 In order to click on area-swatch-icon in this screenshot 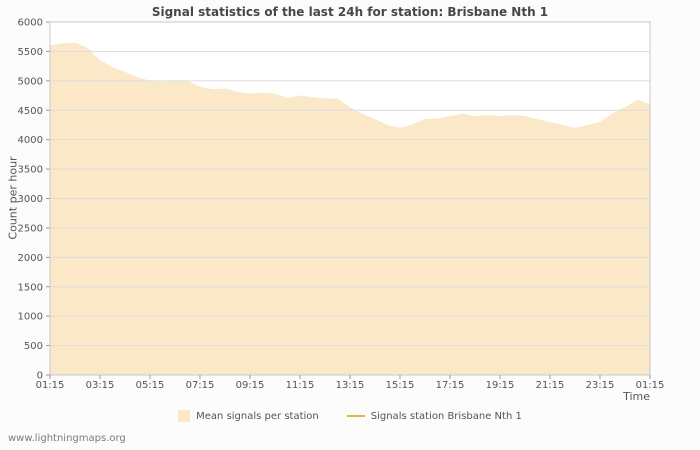, I will do `click(184, 416)`.